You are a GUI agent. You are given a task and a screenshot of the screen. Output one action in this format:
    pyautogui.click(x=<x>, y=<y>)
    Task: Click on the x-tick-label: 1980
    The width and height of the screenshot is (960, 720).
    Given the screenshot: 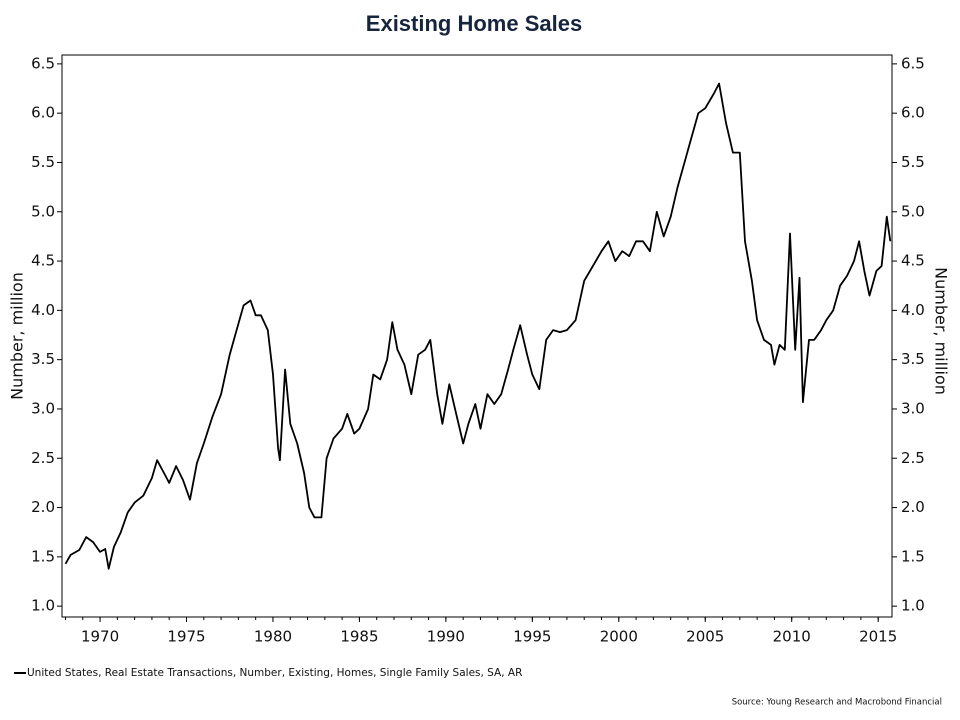 What is the action you would take?
    pyautogui.click(x=273, y=637)
    